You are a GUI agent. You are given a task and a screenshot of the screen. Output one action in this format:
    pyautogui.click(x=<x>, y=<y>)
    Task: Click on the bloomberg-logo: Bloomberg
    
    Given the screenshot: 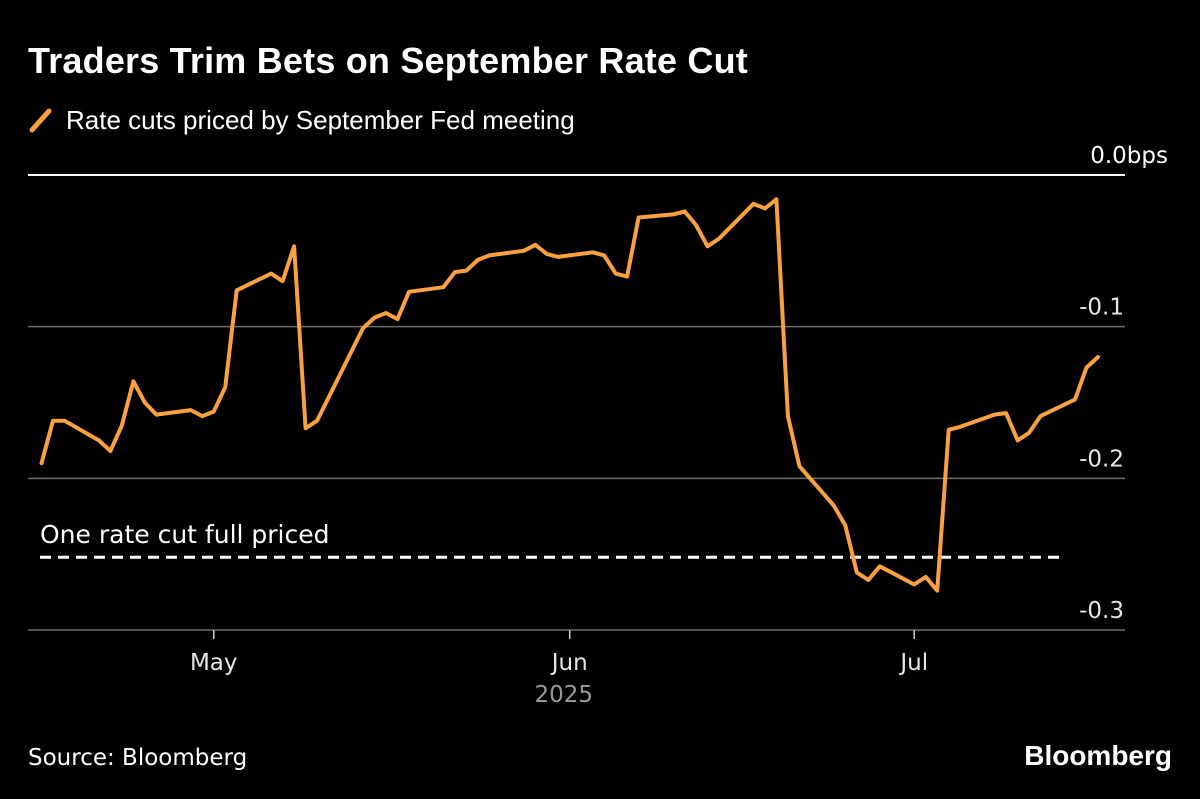 What is the action you would take?
    pyautogui.click(x=1098, y=755)
    